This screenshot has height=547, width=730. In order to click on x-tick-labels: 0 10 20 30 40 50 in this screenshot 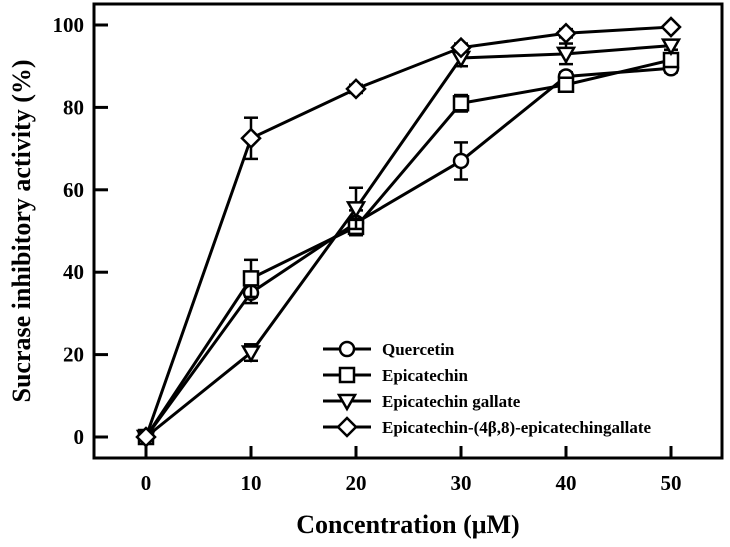, I will do `click(411, 483)`.